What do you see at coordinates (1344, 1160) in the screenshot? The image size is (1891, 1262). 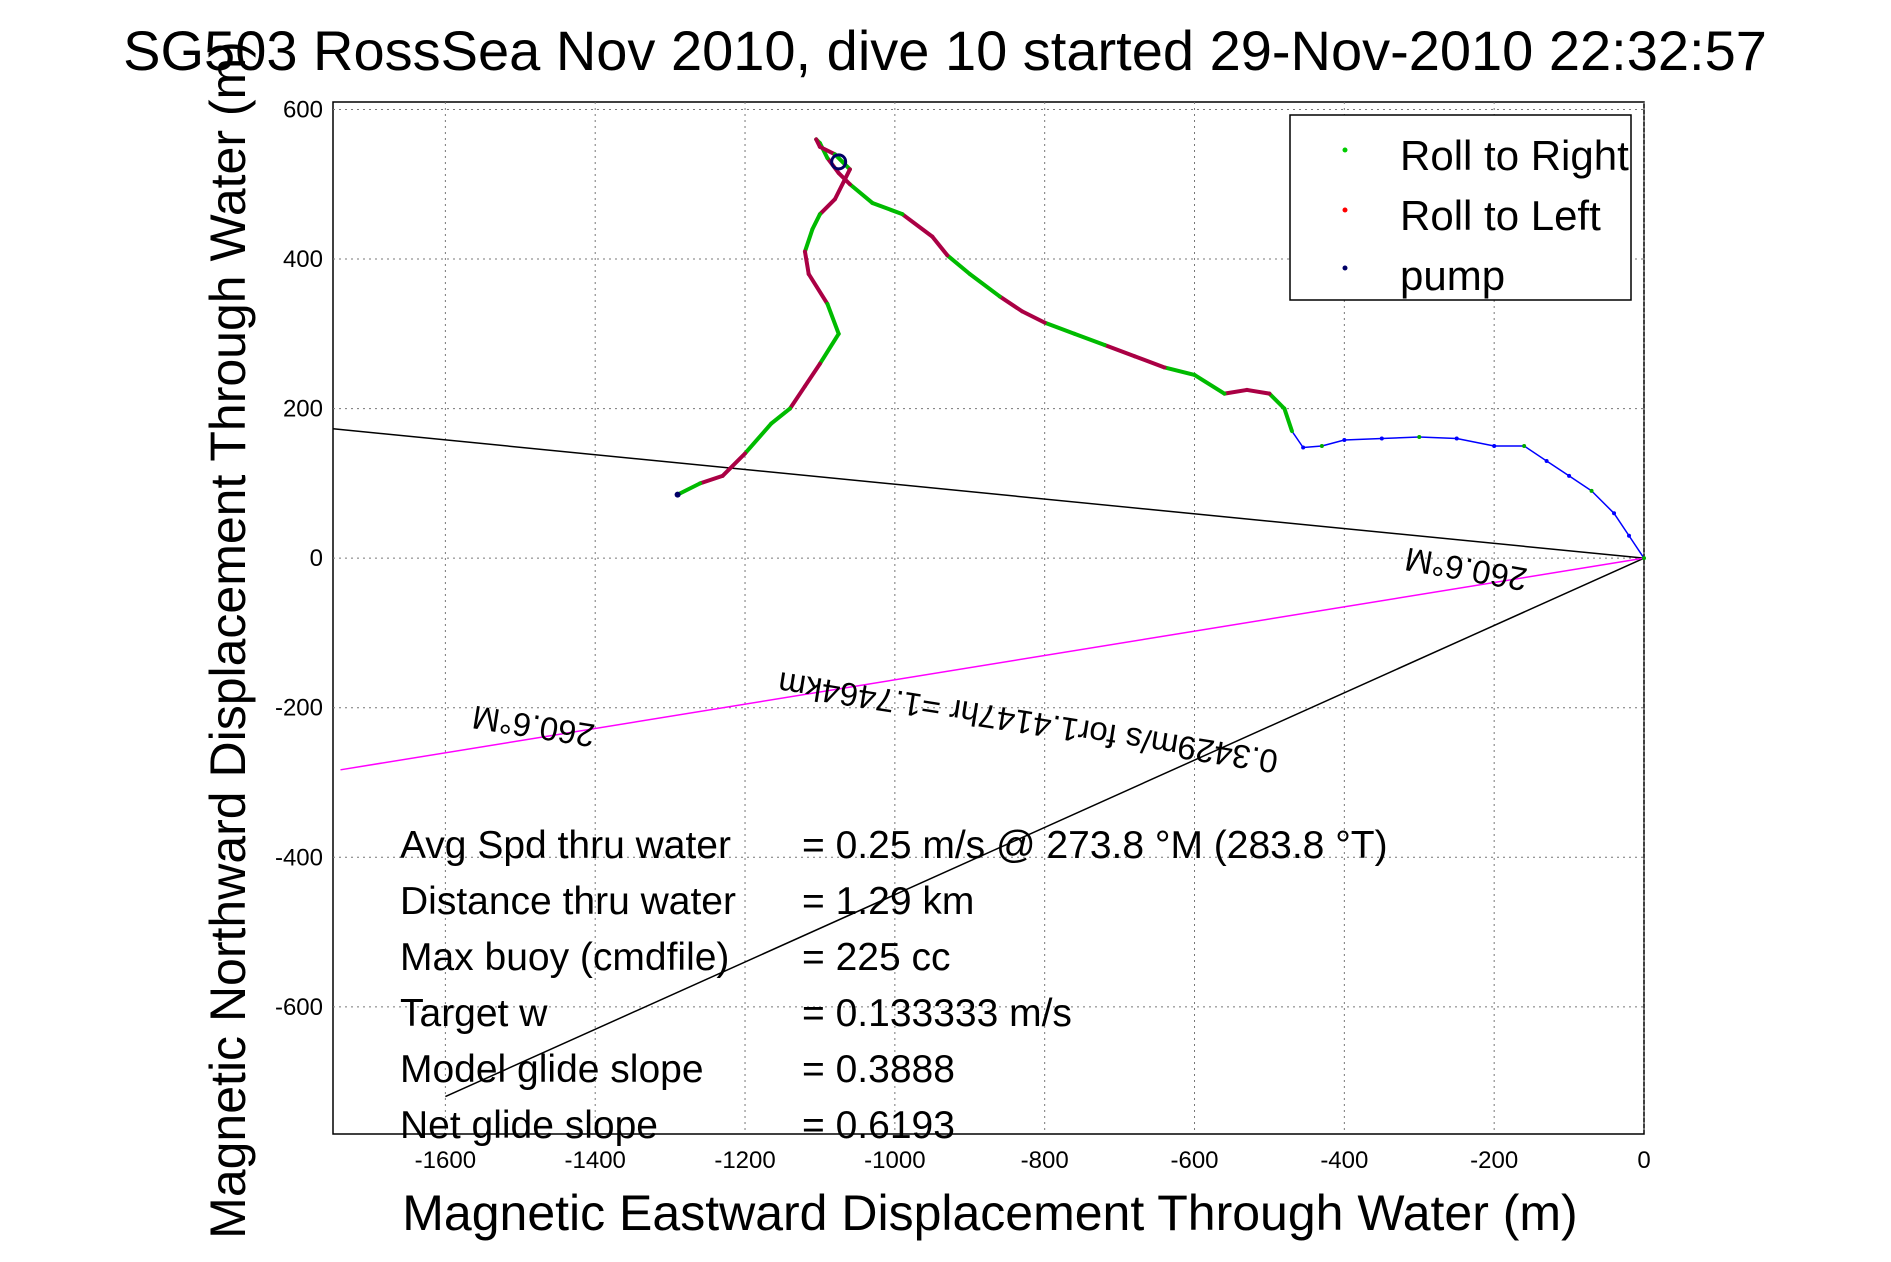 I see `x-tick-label: -400` at bounding box center [1344, 1160].